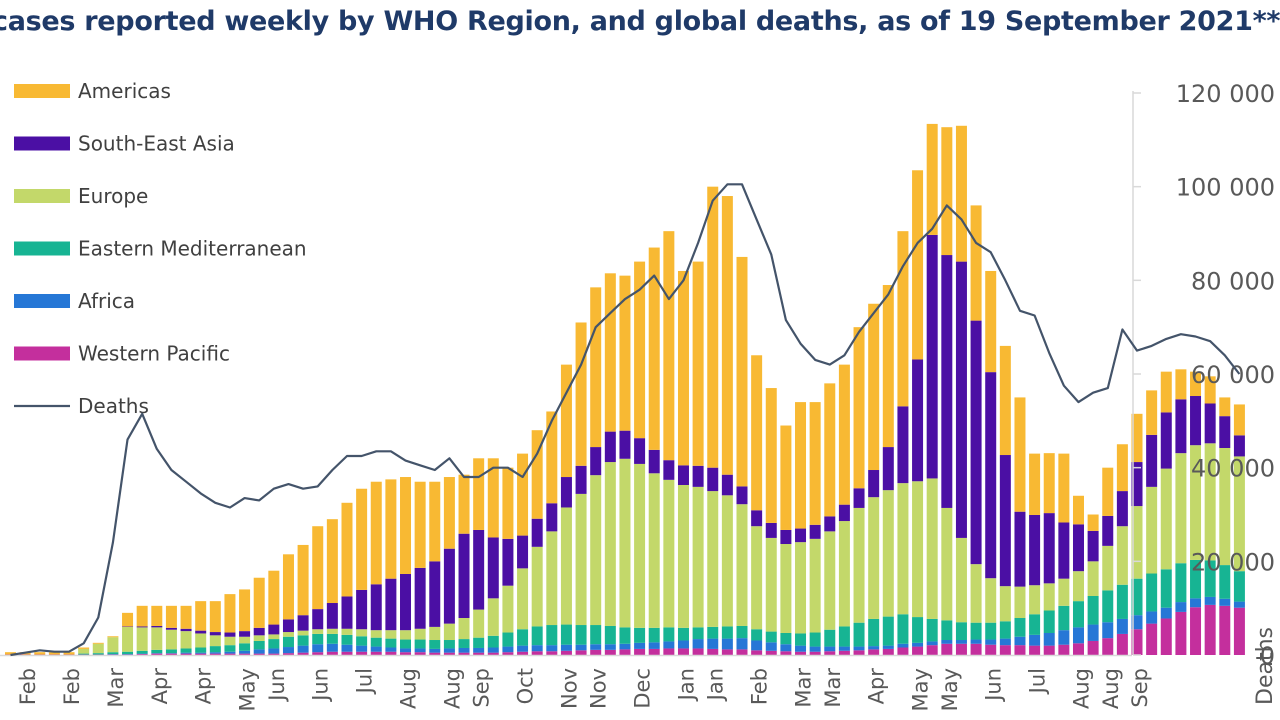 The image size is (1280, 720). Describe the element at coordinates (526, 686) in the screenshot. I see `x-tick-label: Oct` at that location.